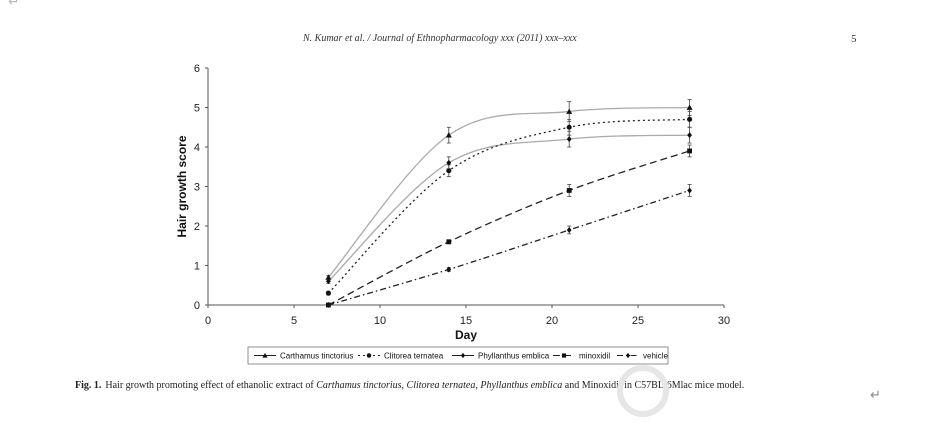 The image size is (936, 423). I want to click on x-tick-label: 25, so click(638, 321).